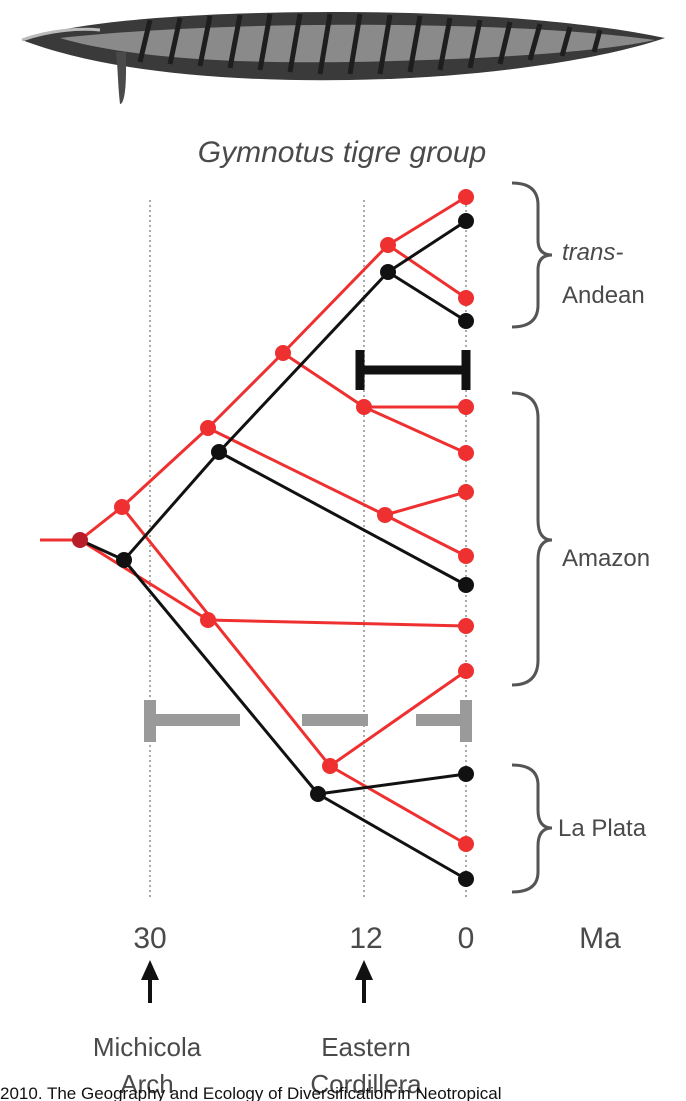 Image resolution: width=686 pixels, height=1101 pixels. What do you see at coordinates (532, 255) in the screenshot?
I see `bracket-trans-andean` at bounding box center [532, 255].